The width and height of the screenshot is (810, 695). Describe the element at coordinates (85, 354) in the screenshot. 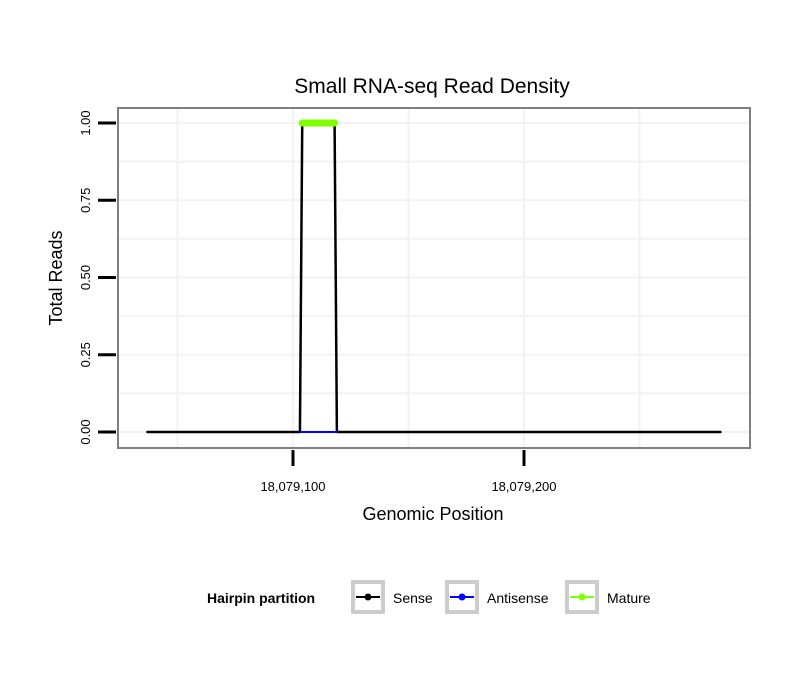

I see `y-tick-label: 0.25` at that location.